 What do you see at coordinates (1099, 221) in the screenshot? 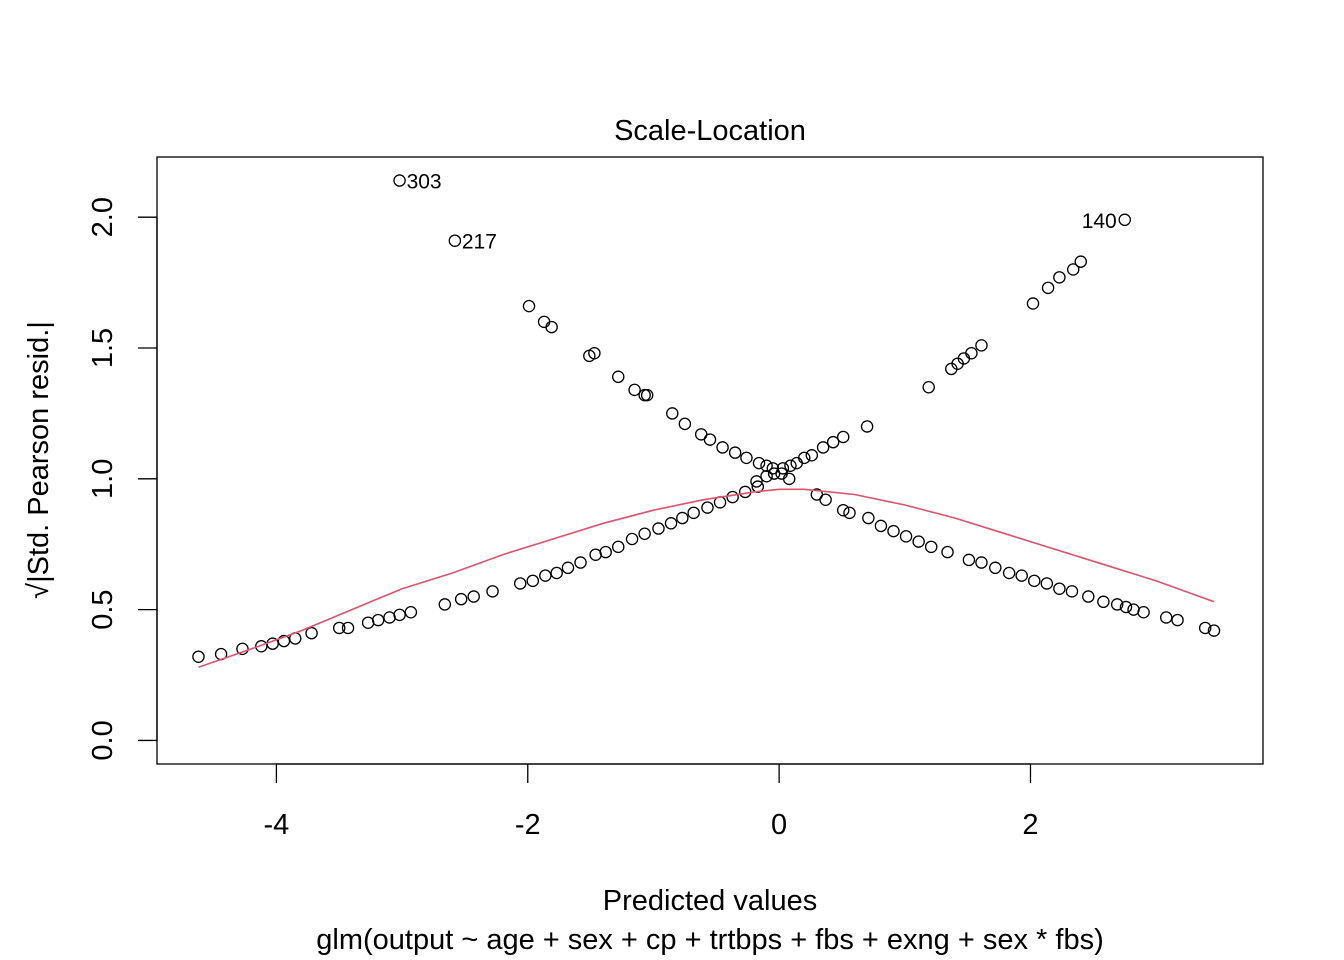
I see `point-annotation: 140` at bounding box center [1099, 221].